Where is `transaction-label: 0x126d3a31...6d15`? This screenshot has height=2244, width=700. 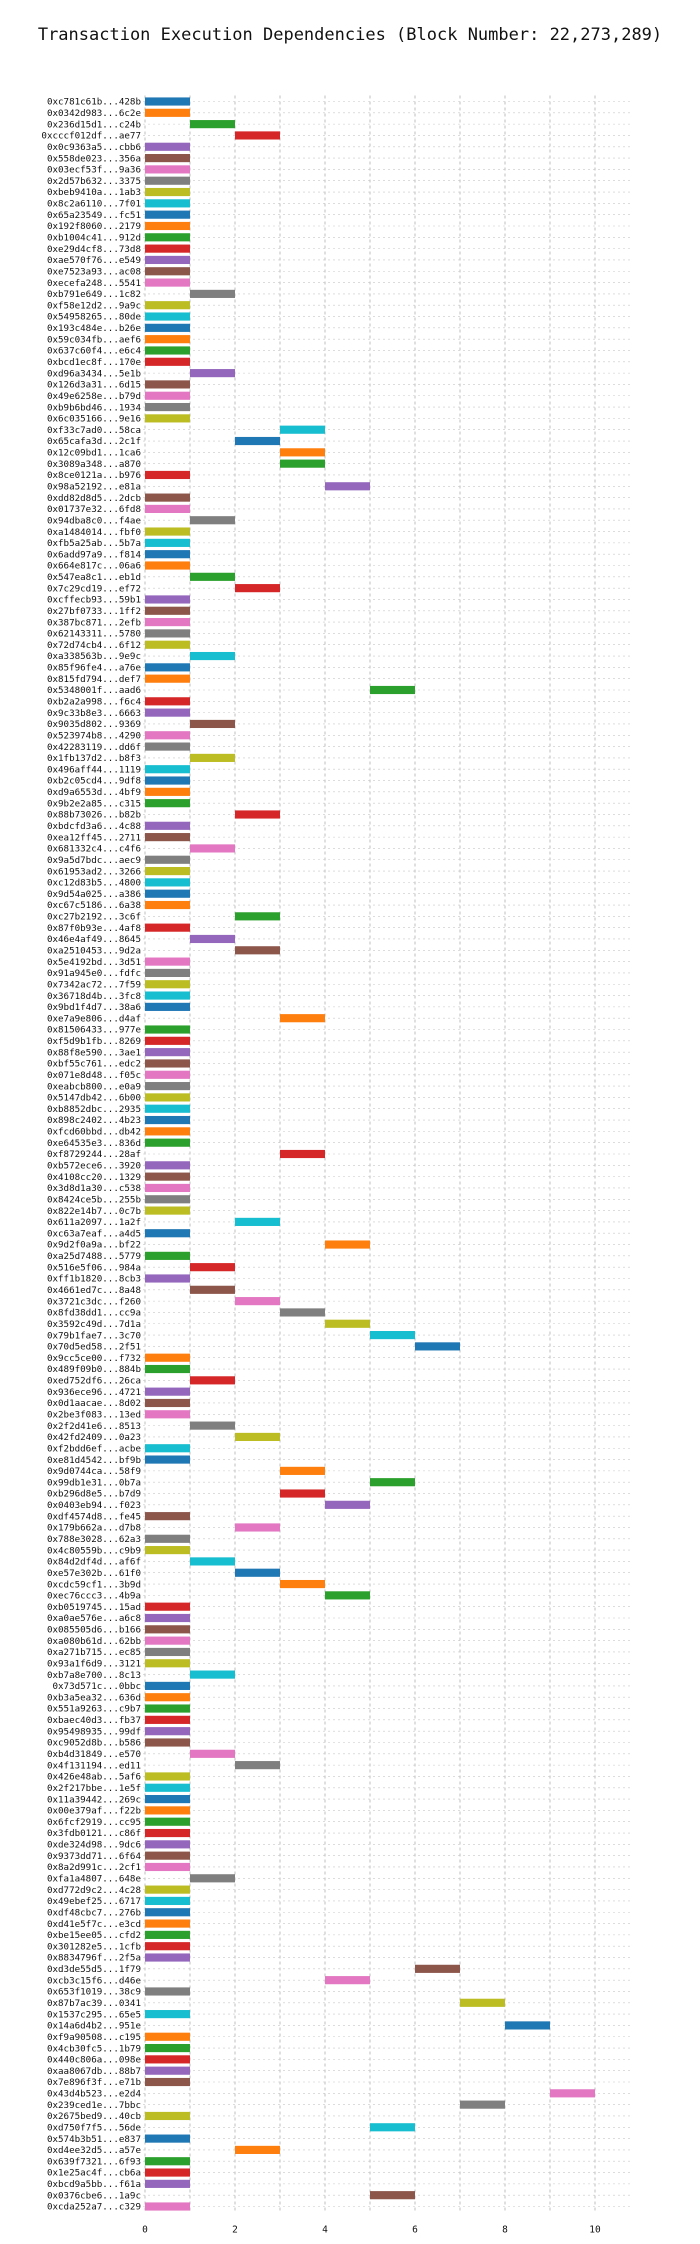 transaction-label: 0x126d3a31...6d15 is located at coordinates (94, 385).